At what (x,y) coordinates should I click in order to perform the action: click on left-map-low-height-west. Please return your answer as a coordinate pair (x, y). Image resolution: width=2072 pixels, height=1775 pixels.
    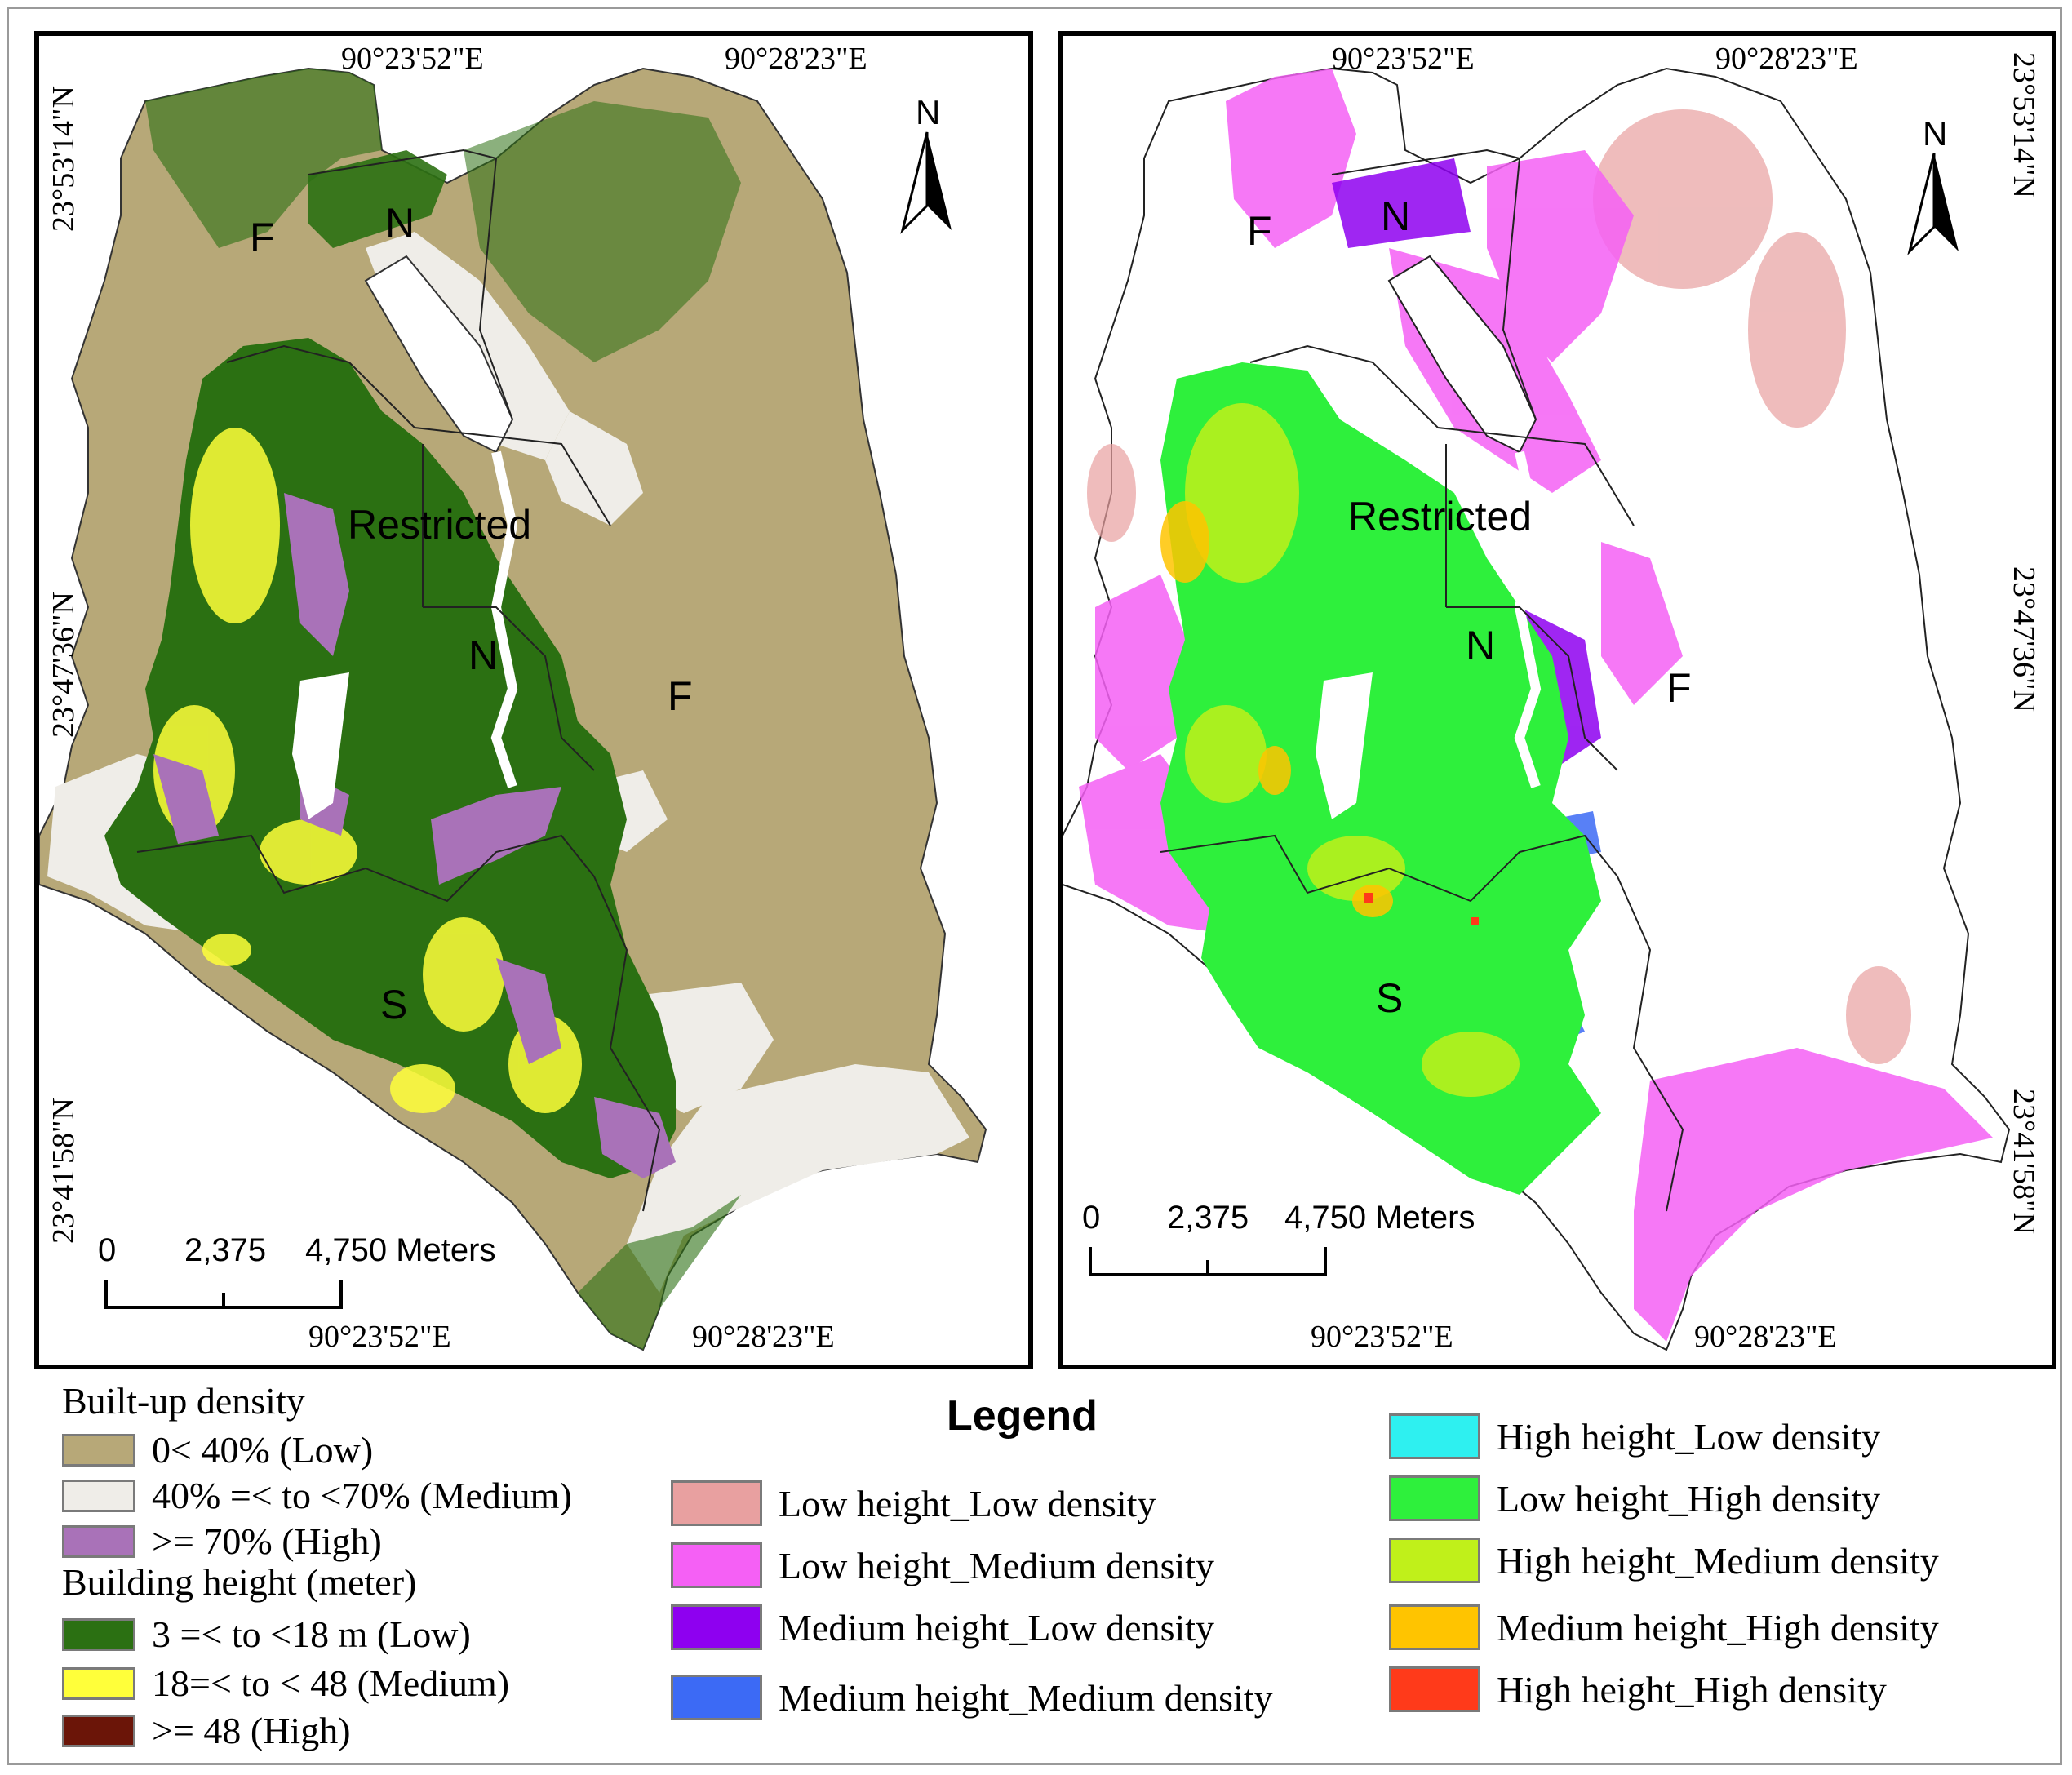
    Looking at the image, I should click on (264, 158).